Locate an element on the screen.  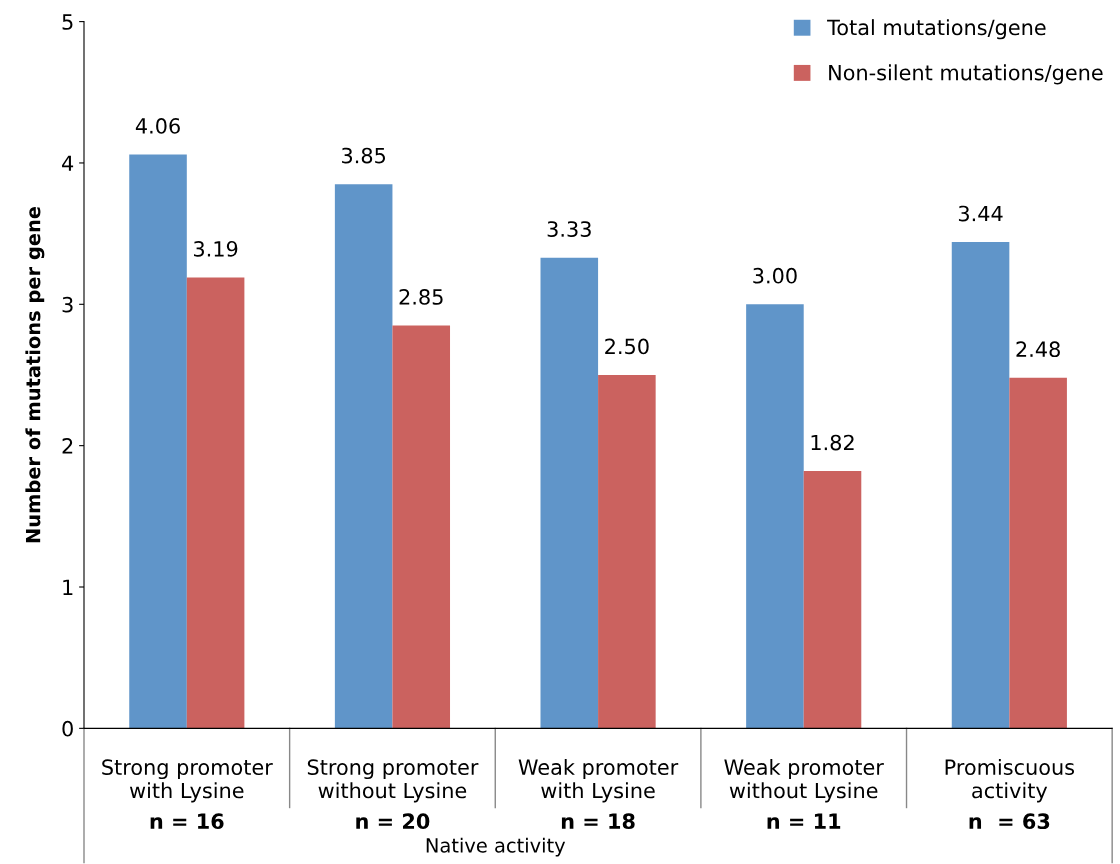
x-tick-label: Promiscuous activity is located at coordinates (1010, 780).